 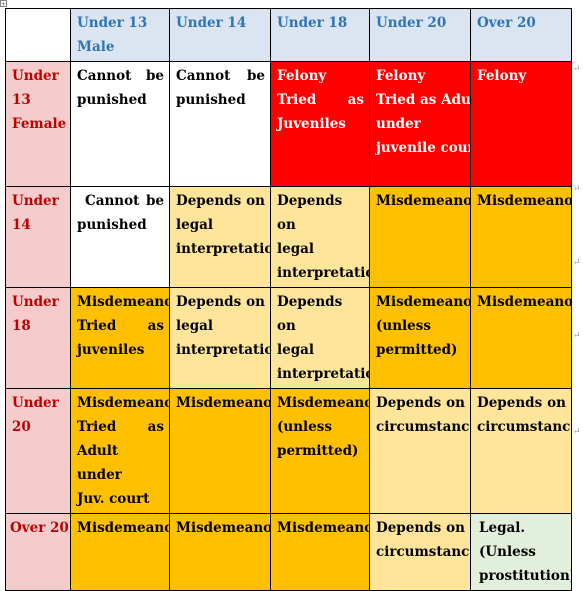 I want to click on row-header-text: Over 20, so click(x=39, y=528).